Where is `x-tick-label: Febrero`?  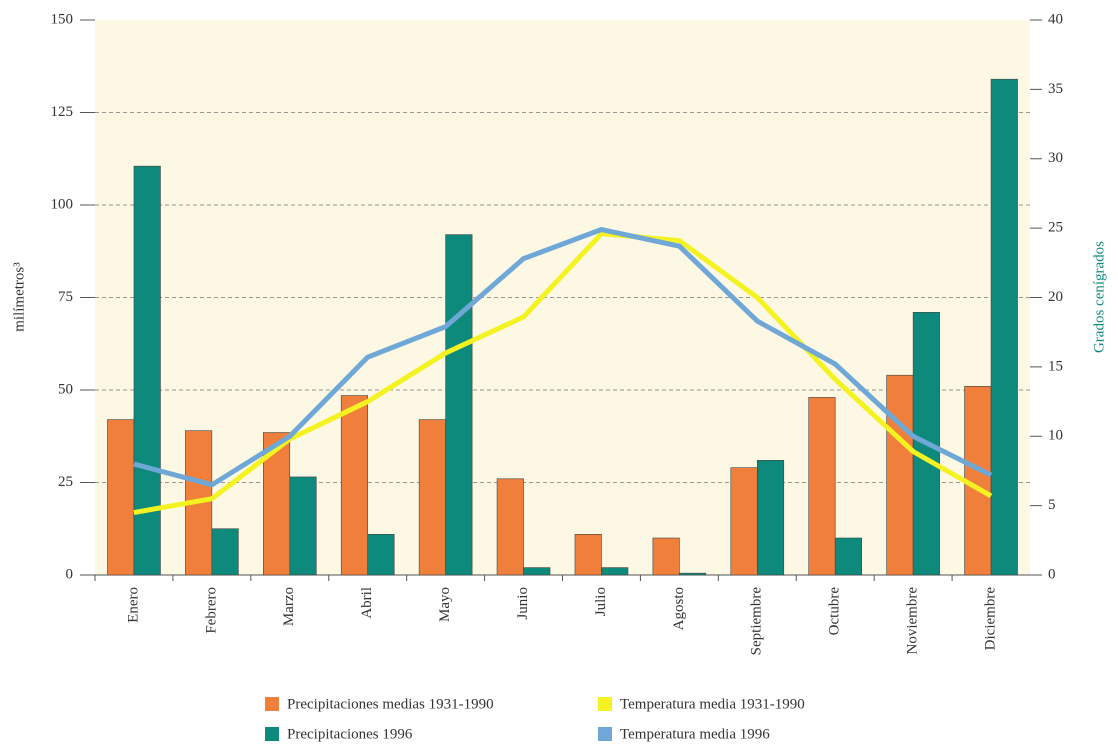
x-tick-label: Febrero is located at coordinates (211, 610).